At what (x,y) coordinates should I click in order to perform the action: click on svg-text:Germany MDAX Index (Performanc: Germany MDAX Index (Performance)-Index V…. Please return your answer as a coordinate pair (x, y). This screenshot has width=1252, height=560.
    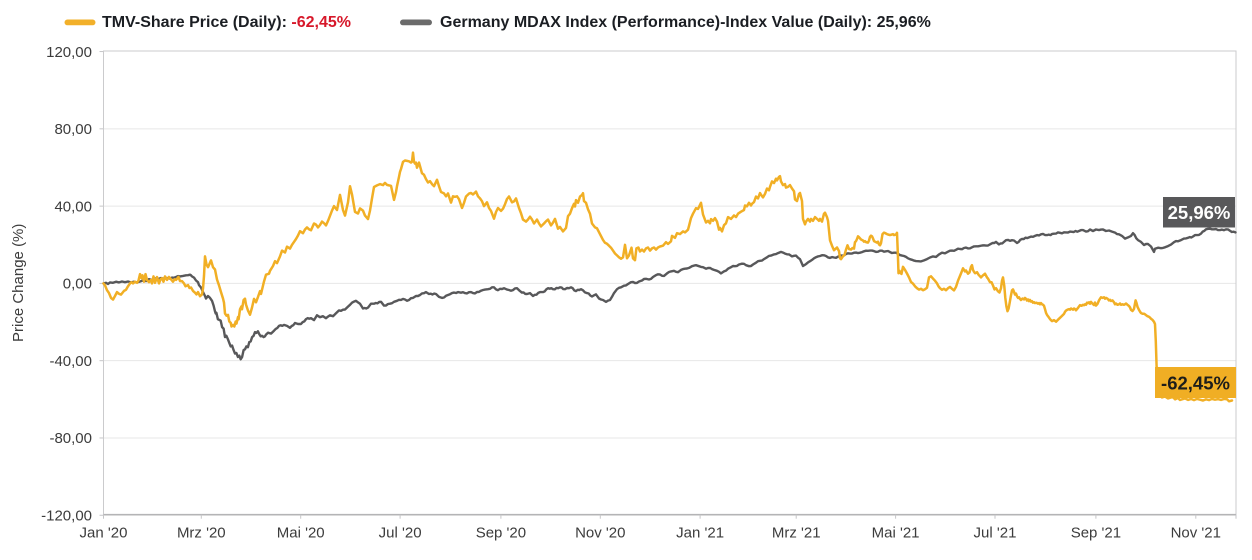
    Looking at the image, I should click on (685, 22).